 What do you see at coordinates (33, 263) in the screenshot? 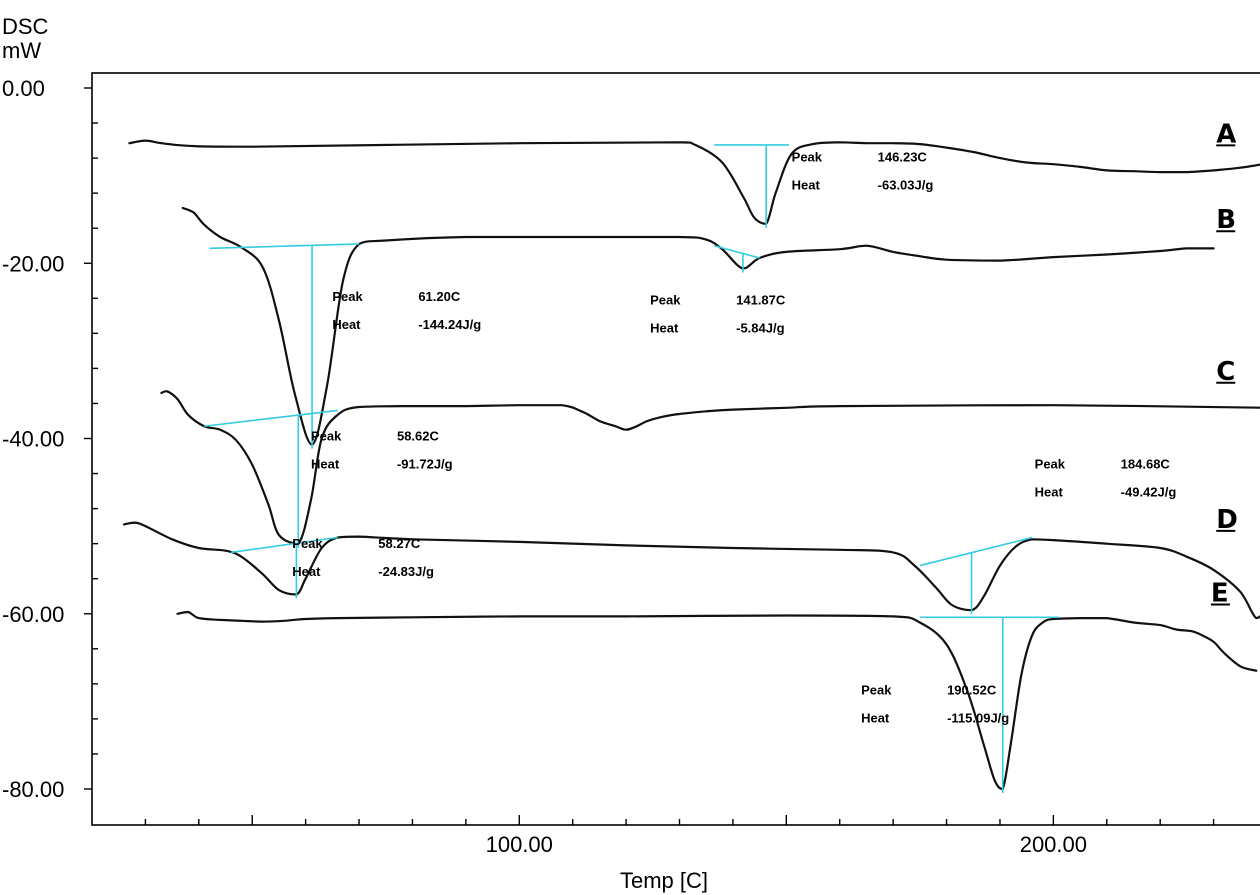
I see `y-tick-label: -20.00` at bounding box center [33, 263].